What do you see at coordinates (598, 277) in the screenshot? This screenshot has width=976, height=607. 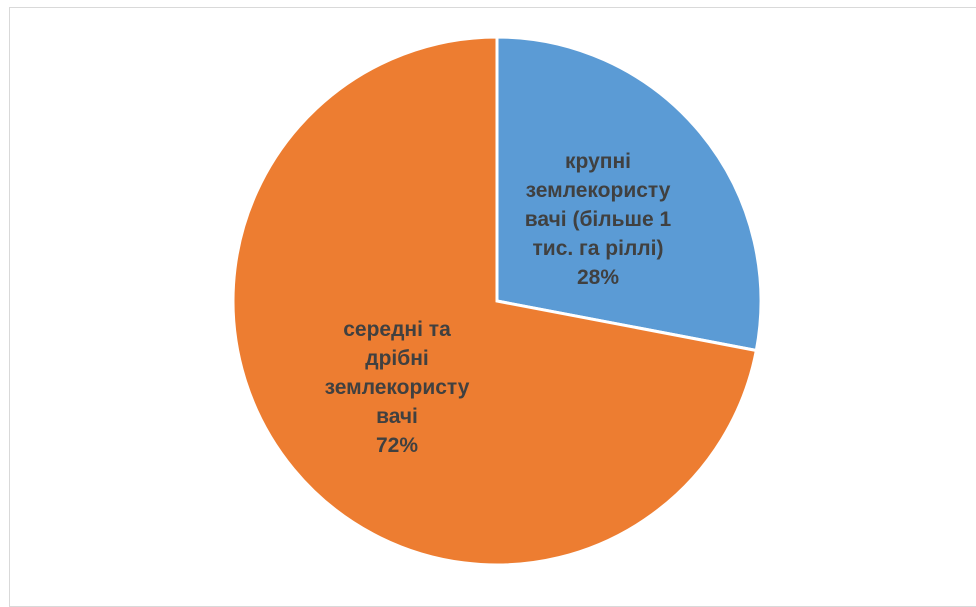 I see `data-label-line: 28%` at bounding box center [598, 277].